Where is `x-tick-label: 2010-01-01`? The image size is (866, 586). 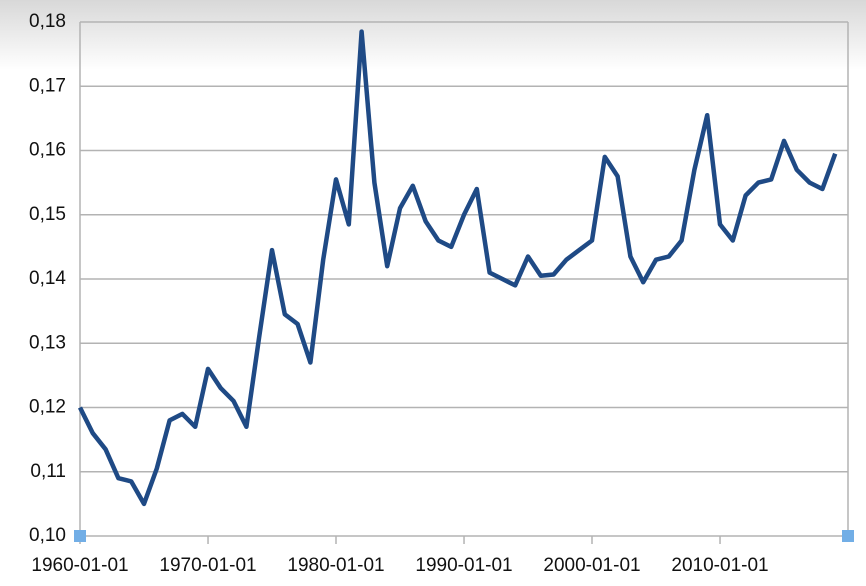
x-tick-label: 2010-01-01 is located at coordinates (719, 565).